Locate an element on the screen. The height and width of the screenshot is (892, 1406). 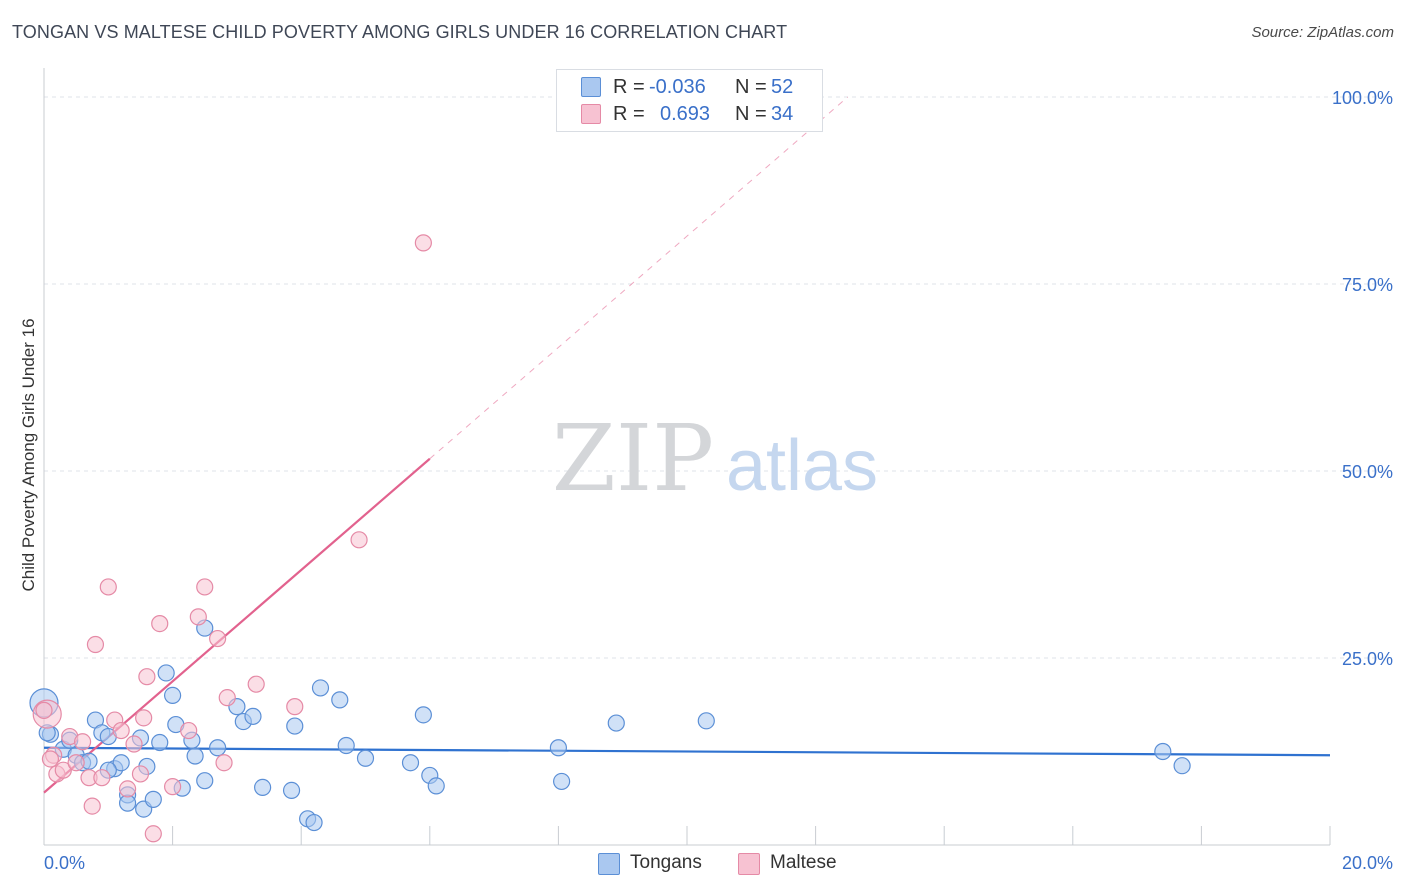
legend-n-value: 52 is located at coordinates (782, 87).